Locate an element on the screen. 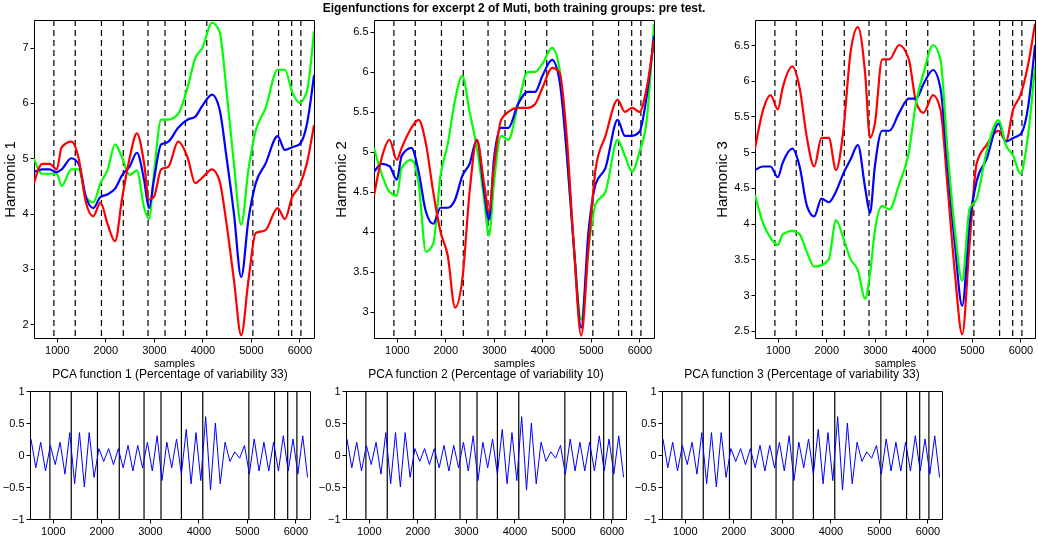 The height and width of the screenshot is (543, 1038). chart-title: PCA function 2 (Percentage of variability 10) is located at coordinates (486, 374).